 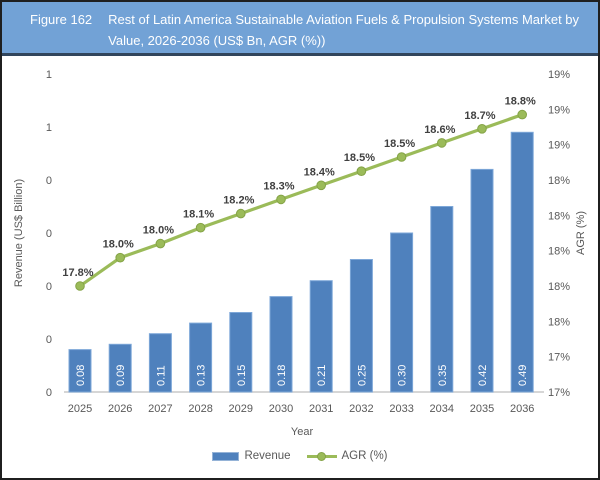 I want to click on agr-marker-2026, so click(x=120, y=257).